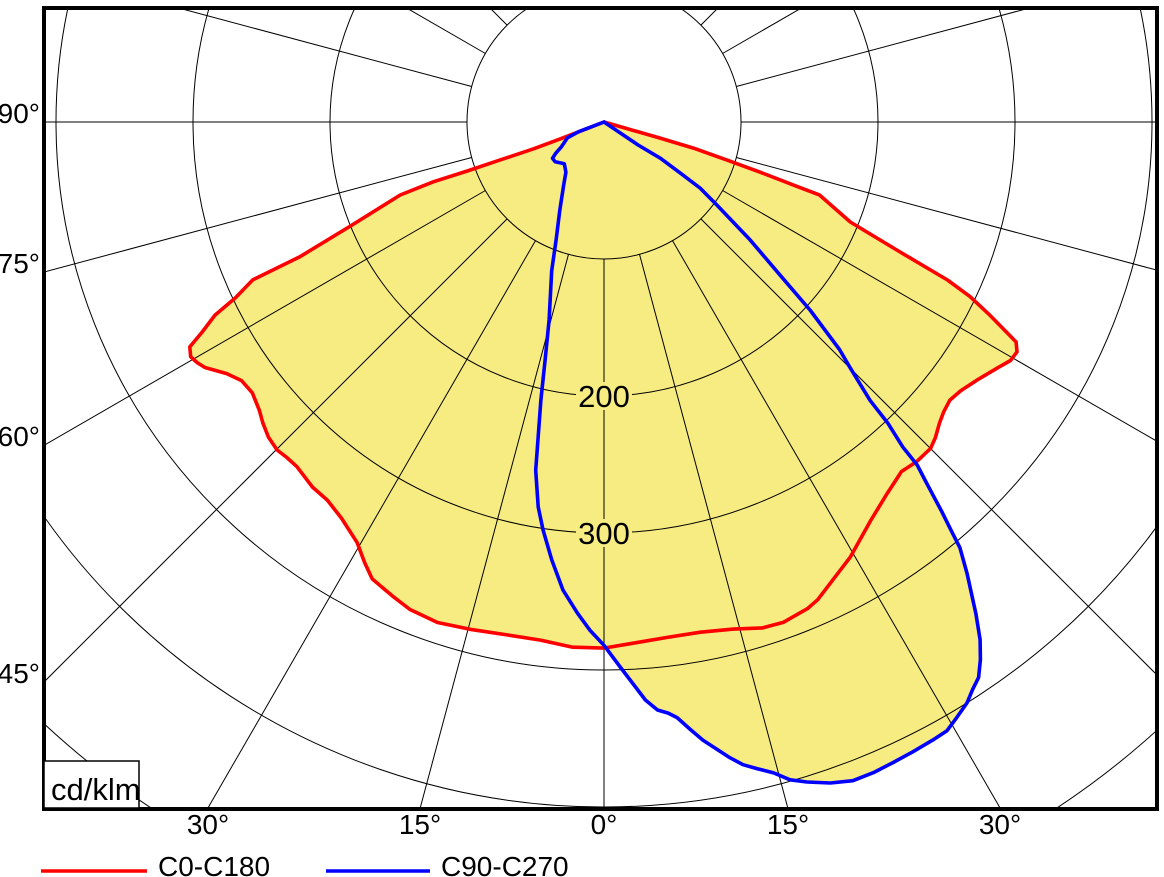  I want to click on grid-ray--75, so click(259, 215).